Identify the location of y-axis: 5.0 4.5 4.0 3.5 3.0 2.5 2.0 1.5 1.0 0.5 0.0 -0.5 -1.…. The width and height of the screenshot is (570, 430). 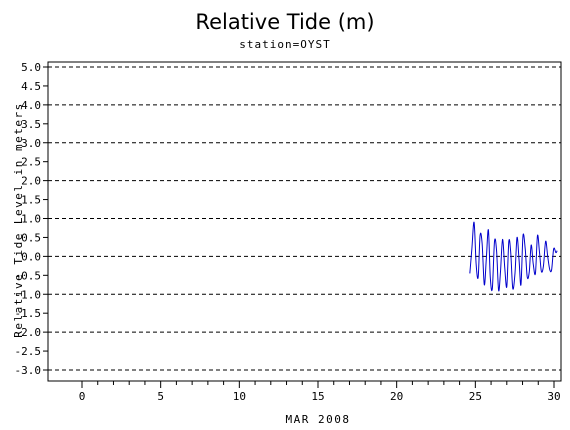
(31, 219).